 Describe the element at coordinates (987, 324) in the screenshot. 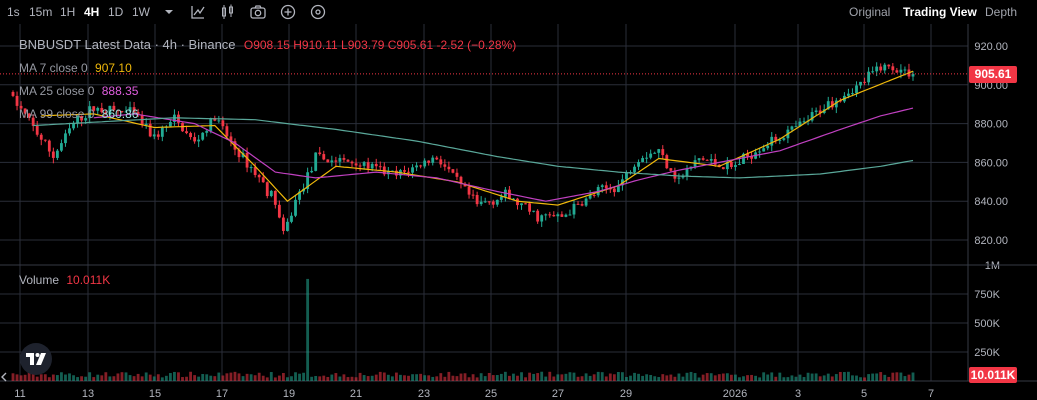

I see `volume-axis-label: 500K` at that location.